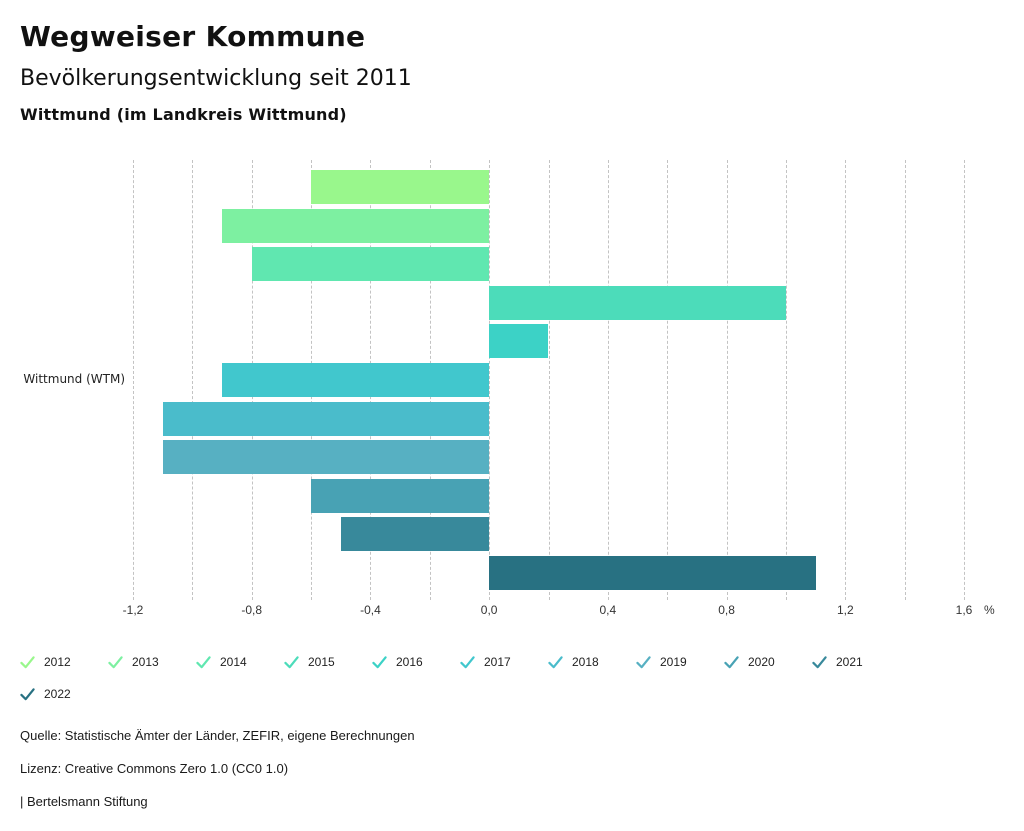  I want to click on bar-2019, so click(326, 457).